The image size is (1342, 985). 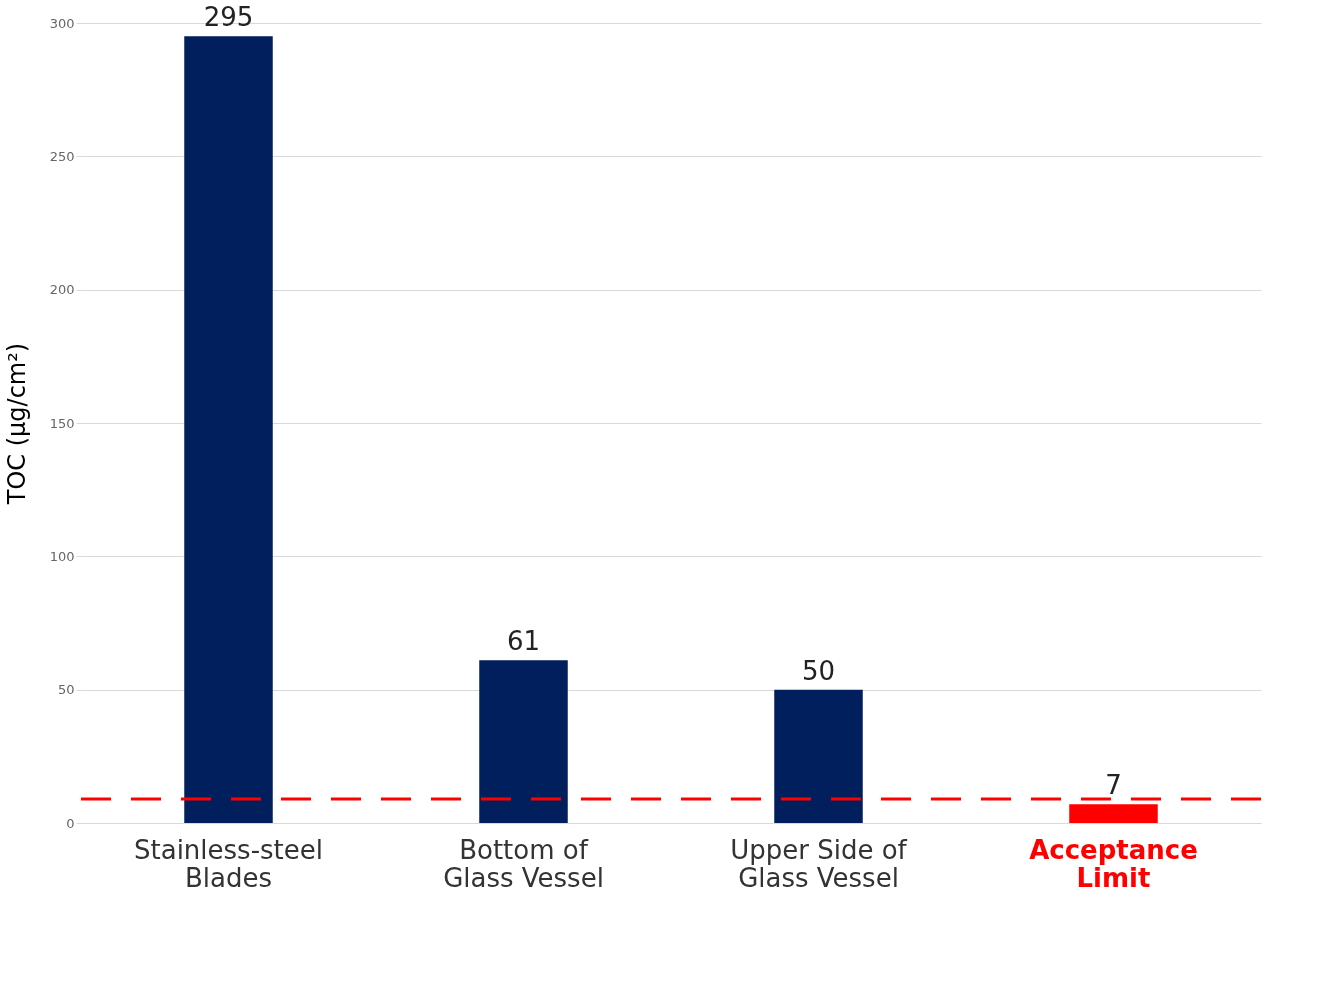 What do you see at coordinates (1113, 785) in the screenshot?
I see `data-label: 7` at bounding box center [1113, 785].